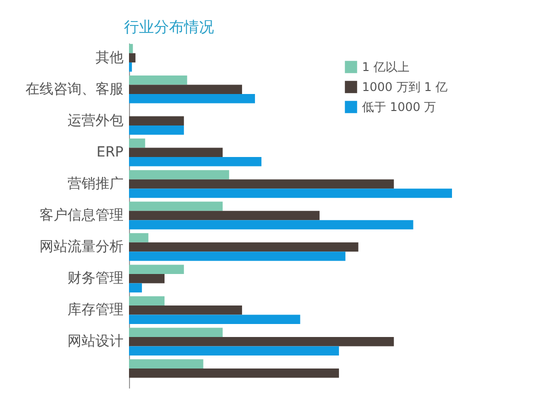 The height and width of the screenshot is (400, 543). Describe the element at coordinates (405, 87) in the screenshot. I see `legend-label: 1000 万到 1 亿` at that location.